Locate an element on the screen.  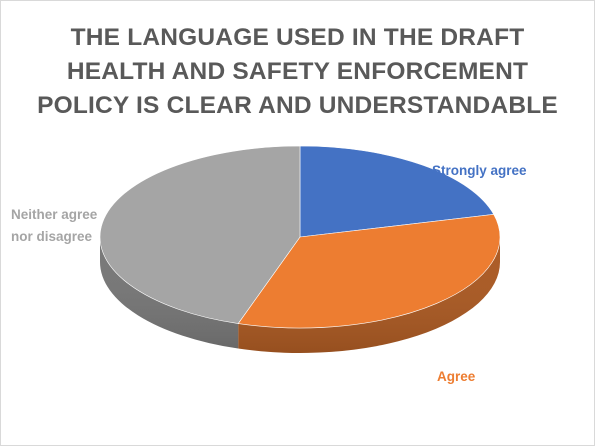
pie-slice-strongly-agree is located at coordinates (397, 191).